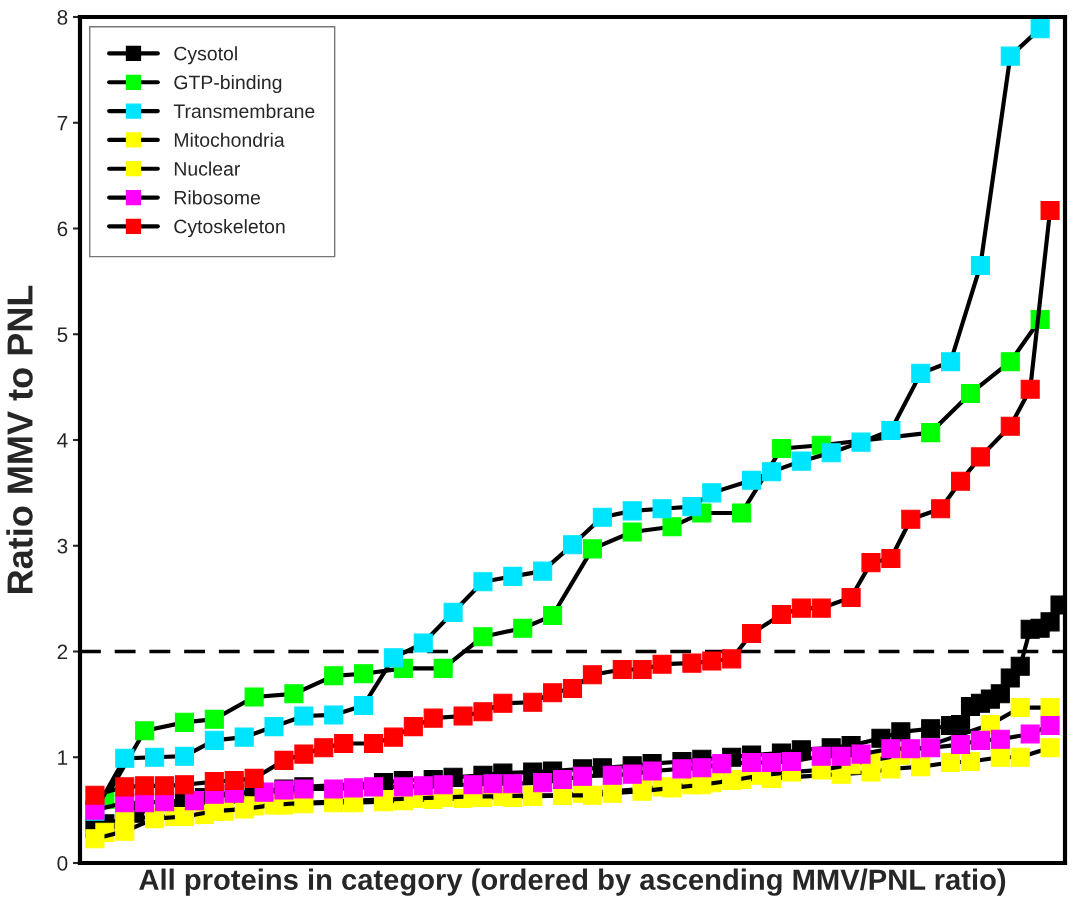  Describe the element at coordinates (62, 17) in the screenshot. I see `y-tick-label: 8` at that location.